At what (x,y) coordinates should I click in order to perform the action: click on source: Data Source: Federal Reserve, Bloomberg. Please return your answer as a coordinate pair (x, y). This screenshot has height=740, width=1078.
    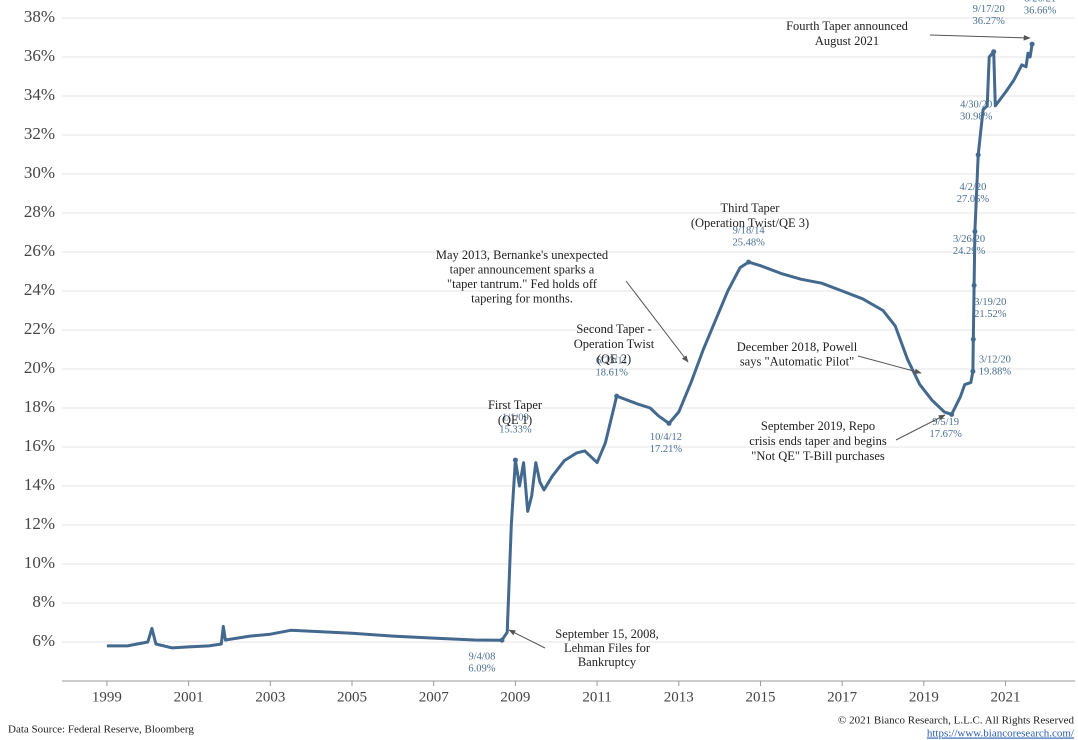
    Looking at the image, I should click on (101, 730).